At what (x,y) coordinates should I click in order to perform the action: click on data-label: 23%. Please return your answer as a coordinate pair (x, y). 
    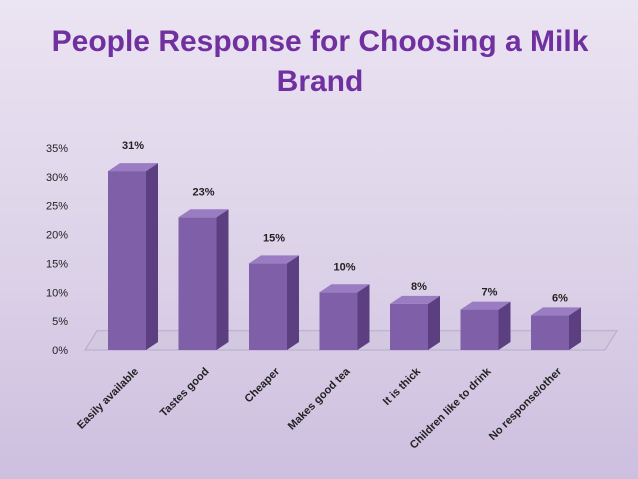
    Looking at the image, I should click on (203, 192).